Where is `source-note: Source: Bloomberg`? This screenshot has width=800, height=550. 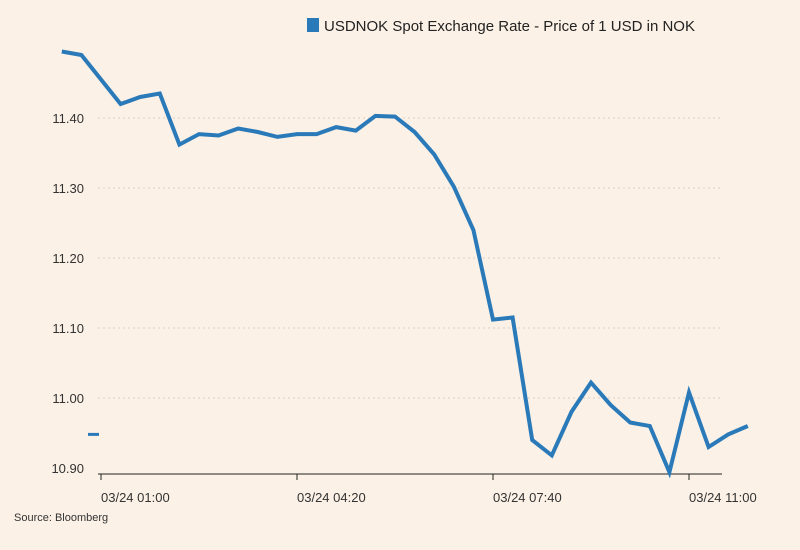
source-note: Source: Bloomberg is located at coordinates (61, 518).